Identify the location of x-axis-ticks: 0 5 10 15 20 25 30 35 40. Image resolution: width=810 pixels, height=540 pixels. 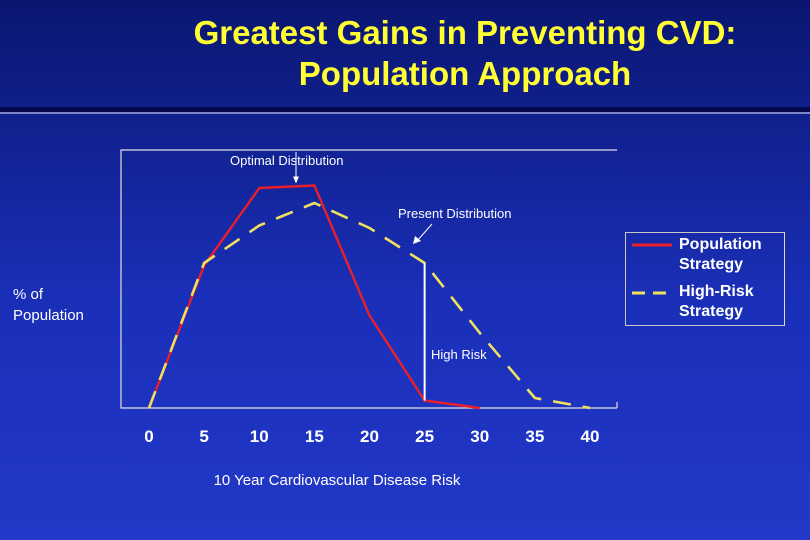
(371, 436).